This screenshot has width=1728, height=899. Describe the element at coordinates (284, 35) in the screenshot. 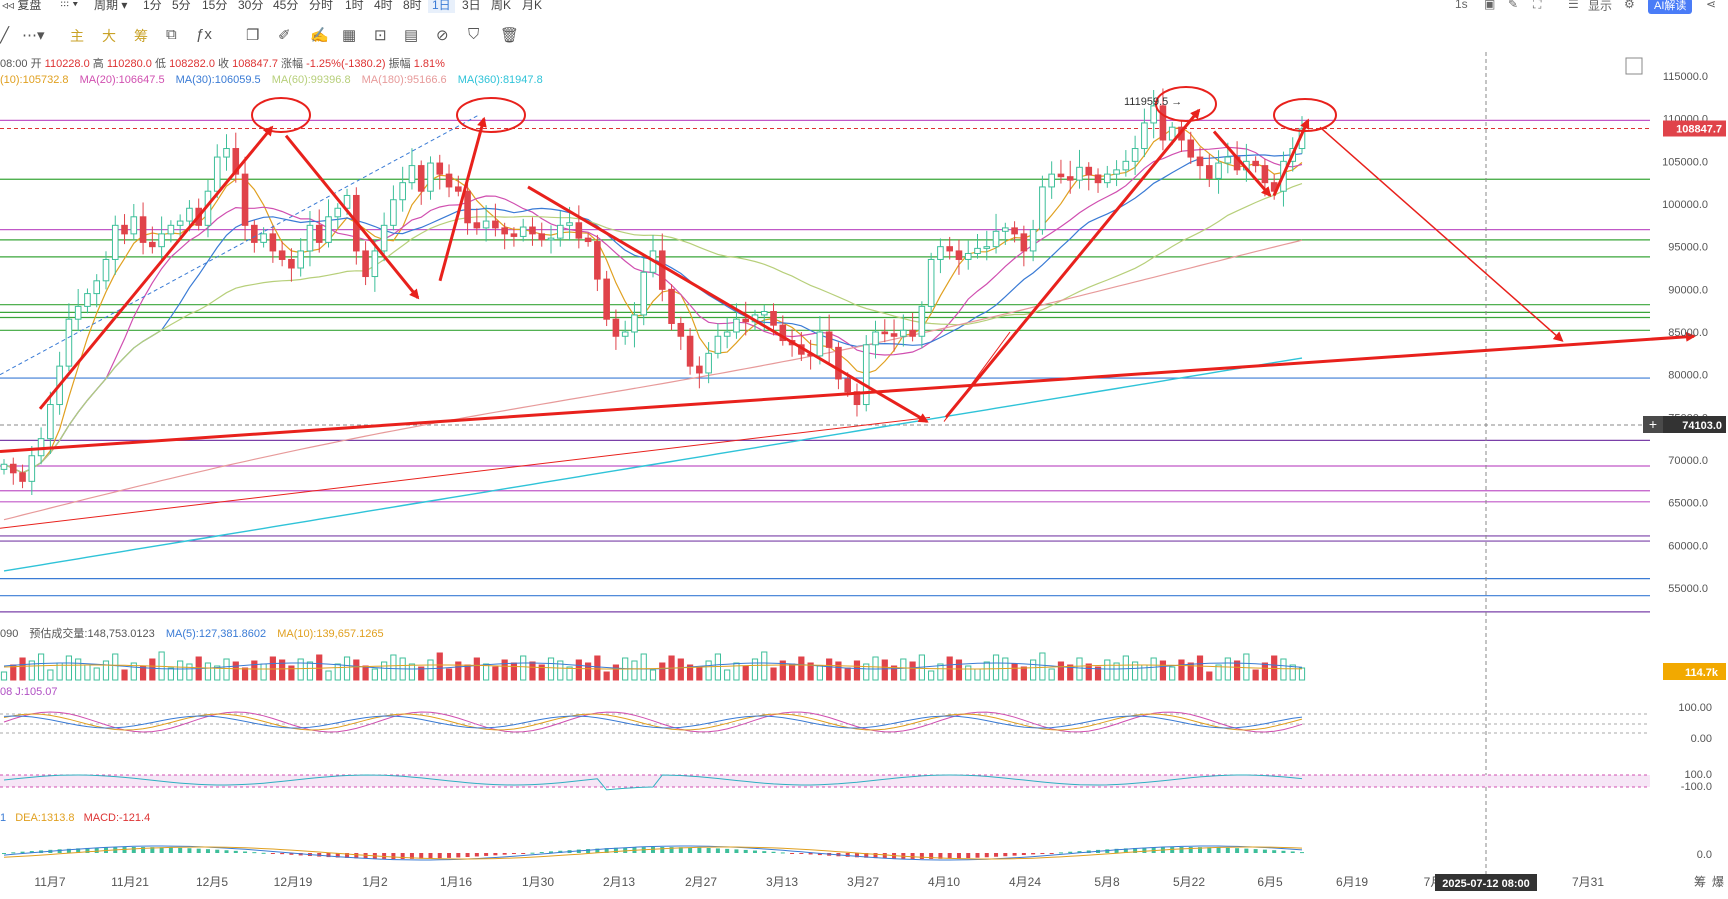

I see `ruler-icon: ✐` at that location.